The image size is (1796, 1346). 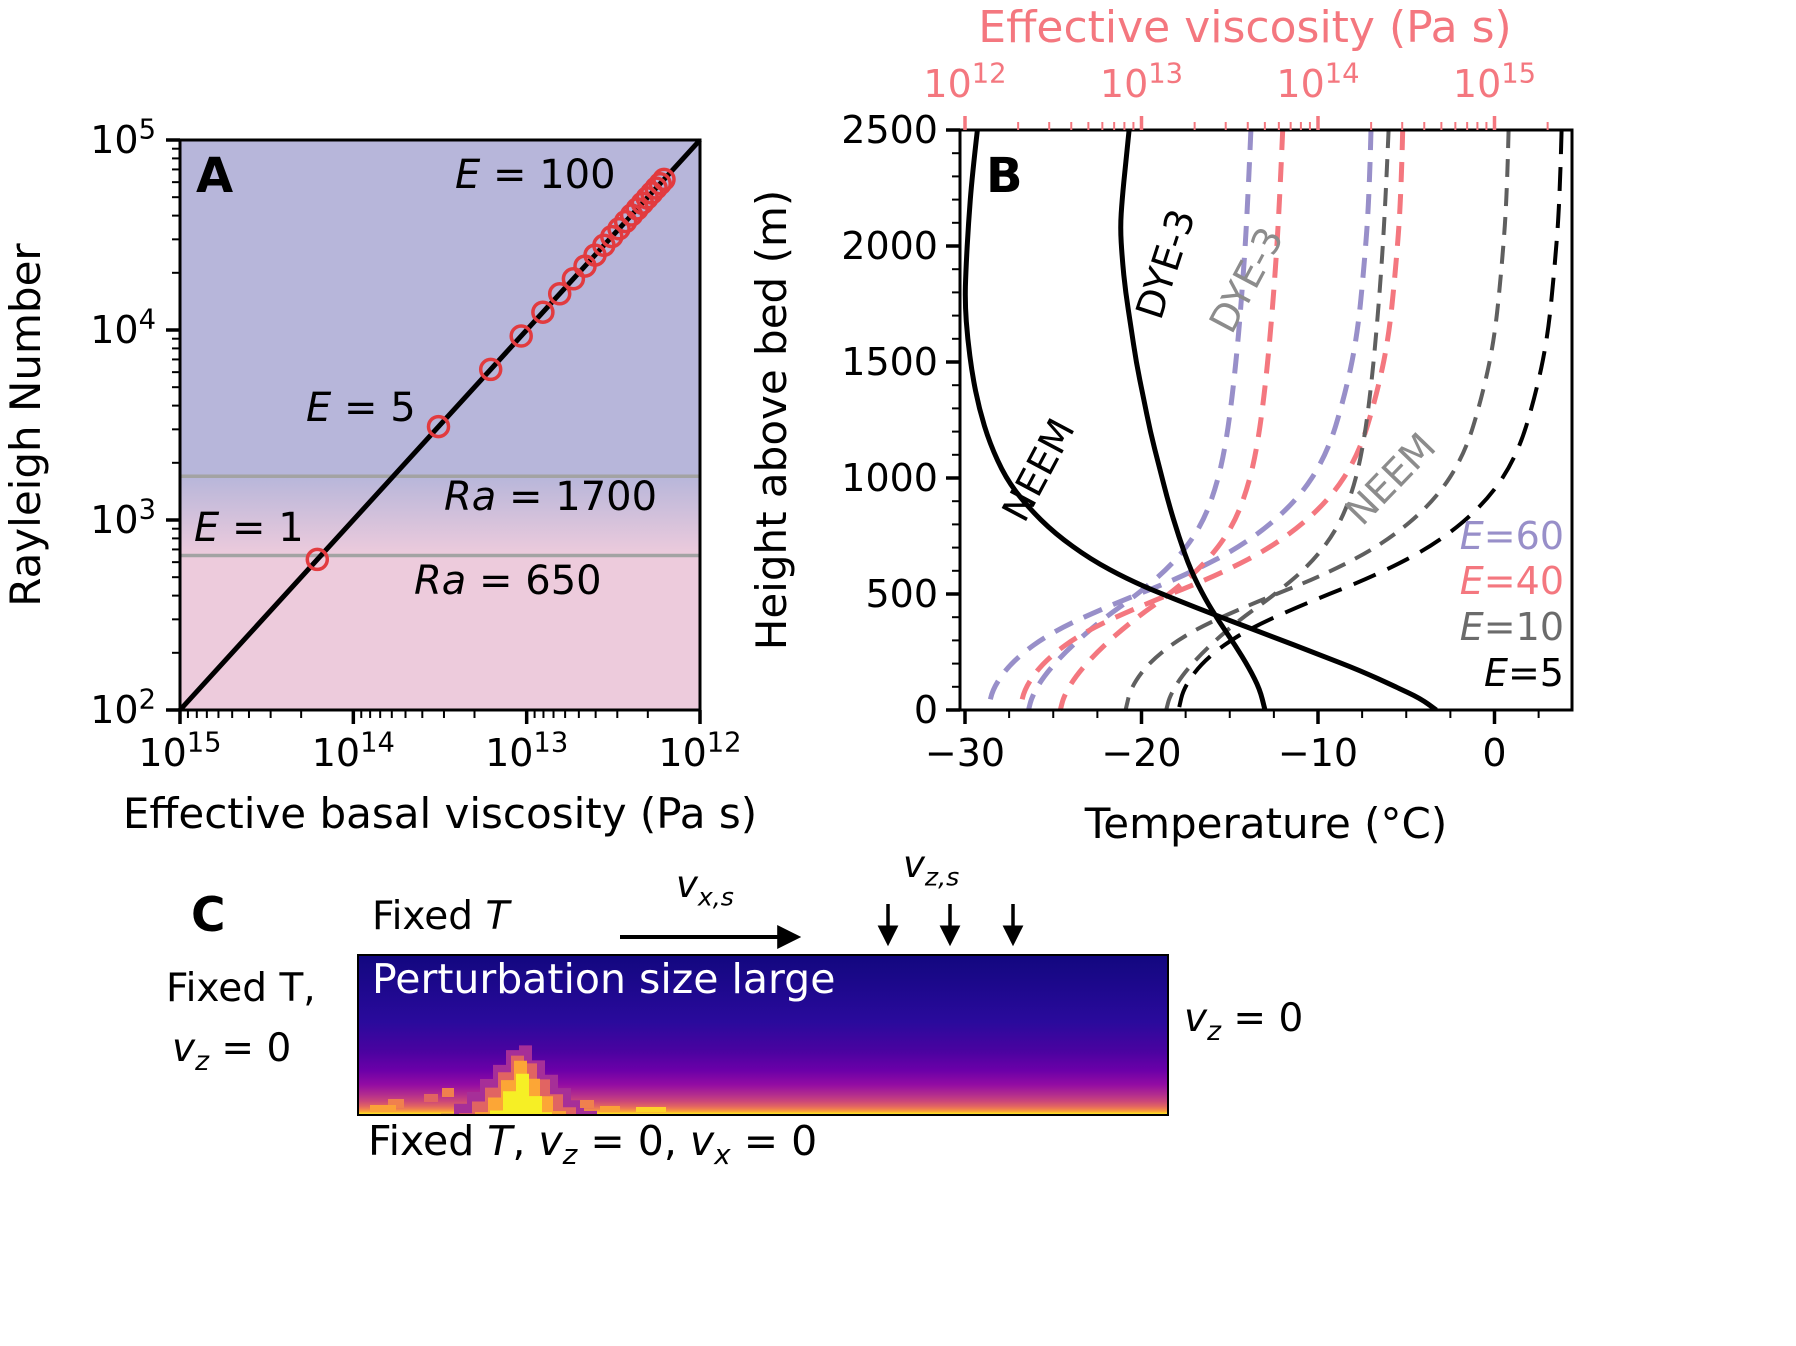 I want to click on rayleigh-markers, so click(x=490, y=369).